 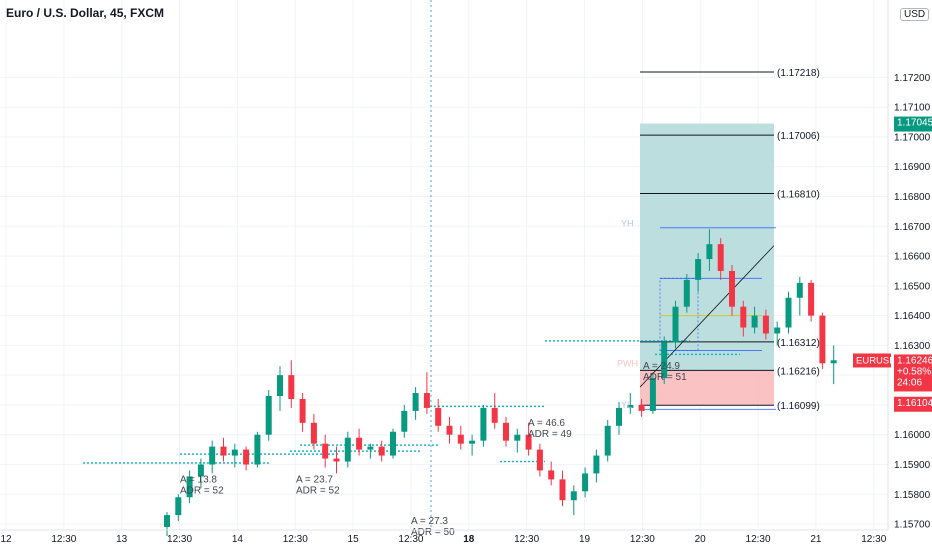 What do you see at coordinates (912, 257) in the screenshot?
I see `y-tick-label: 1.16600` at bounding box center [912, 257].